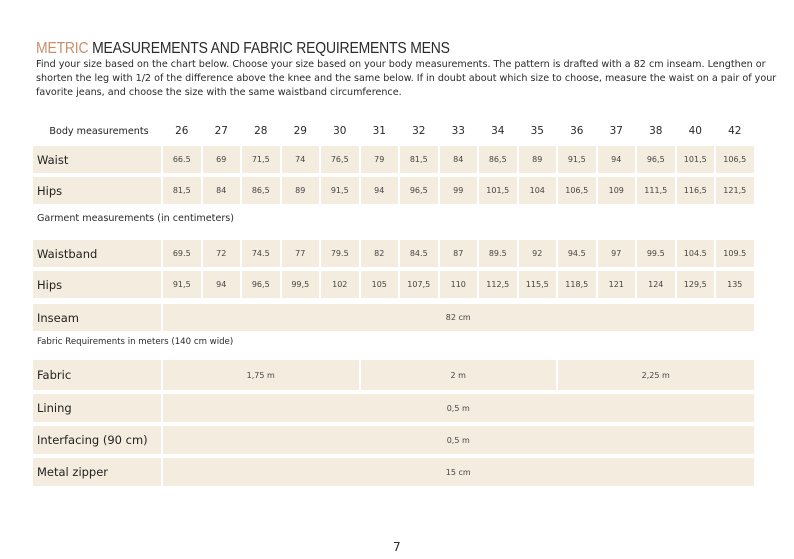 The image size is (794, 559). I want to click on size-header: 31, so click(379, 131).